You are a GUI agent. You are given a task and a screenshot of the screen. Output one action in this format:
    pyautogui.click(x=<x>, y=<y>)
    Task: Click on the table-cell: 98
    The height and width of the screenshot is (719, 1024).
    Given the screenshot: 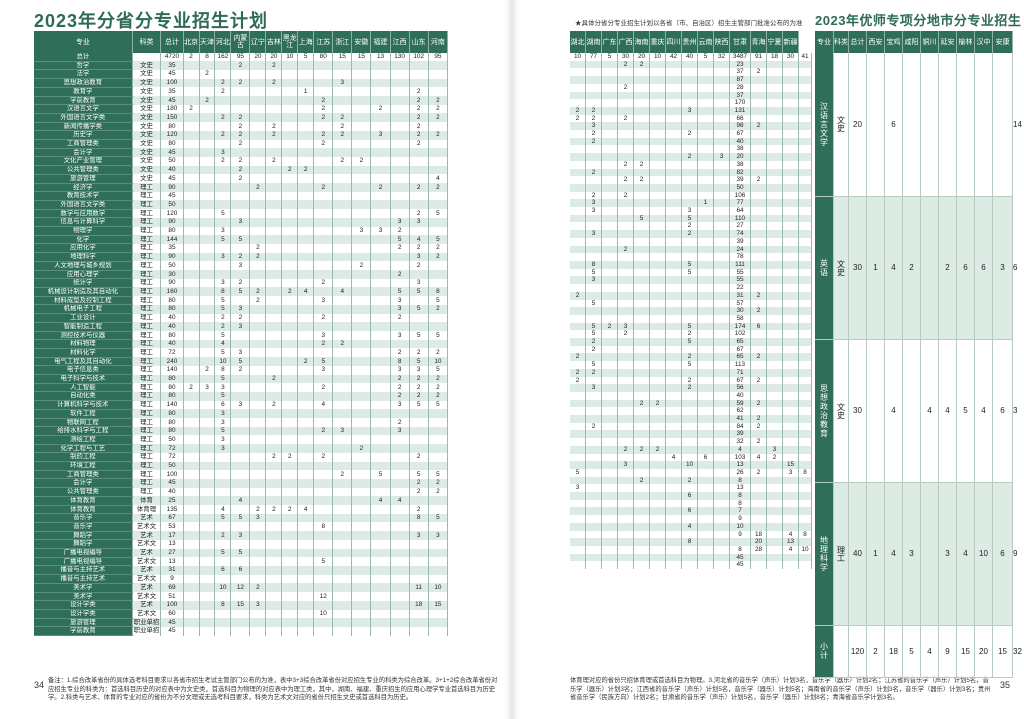 What is the action you would take?
    pyautogui.click(x=740, y=126)
    